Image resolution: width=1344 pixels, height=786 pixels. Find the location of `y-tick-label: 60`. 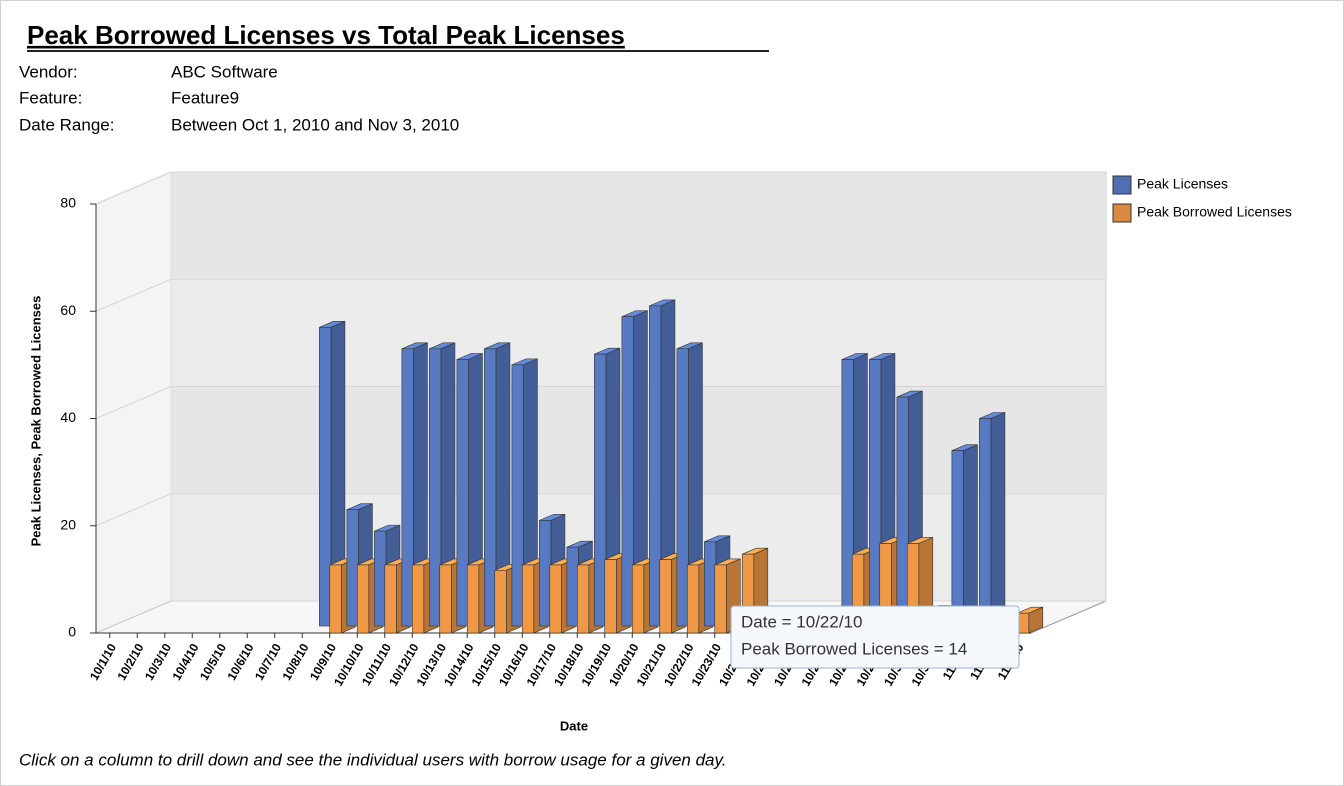

y-tick-label: 60 is located at coordinates (68, 310).